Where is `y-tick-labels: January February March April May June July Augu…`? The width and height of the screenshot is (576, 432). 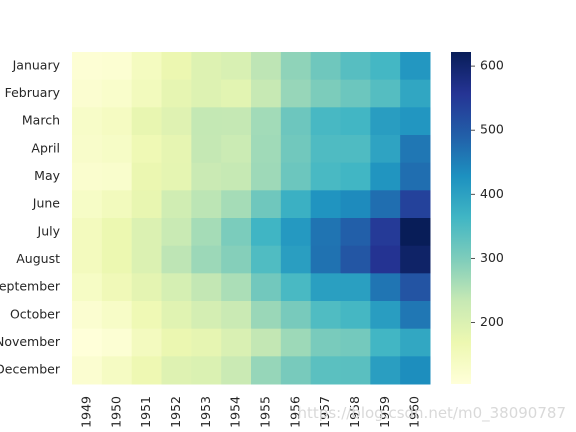 y-tick-labels: January February March April May June July Augu… is located at coordinates (30, 216).